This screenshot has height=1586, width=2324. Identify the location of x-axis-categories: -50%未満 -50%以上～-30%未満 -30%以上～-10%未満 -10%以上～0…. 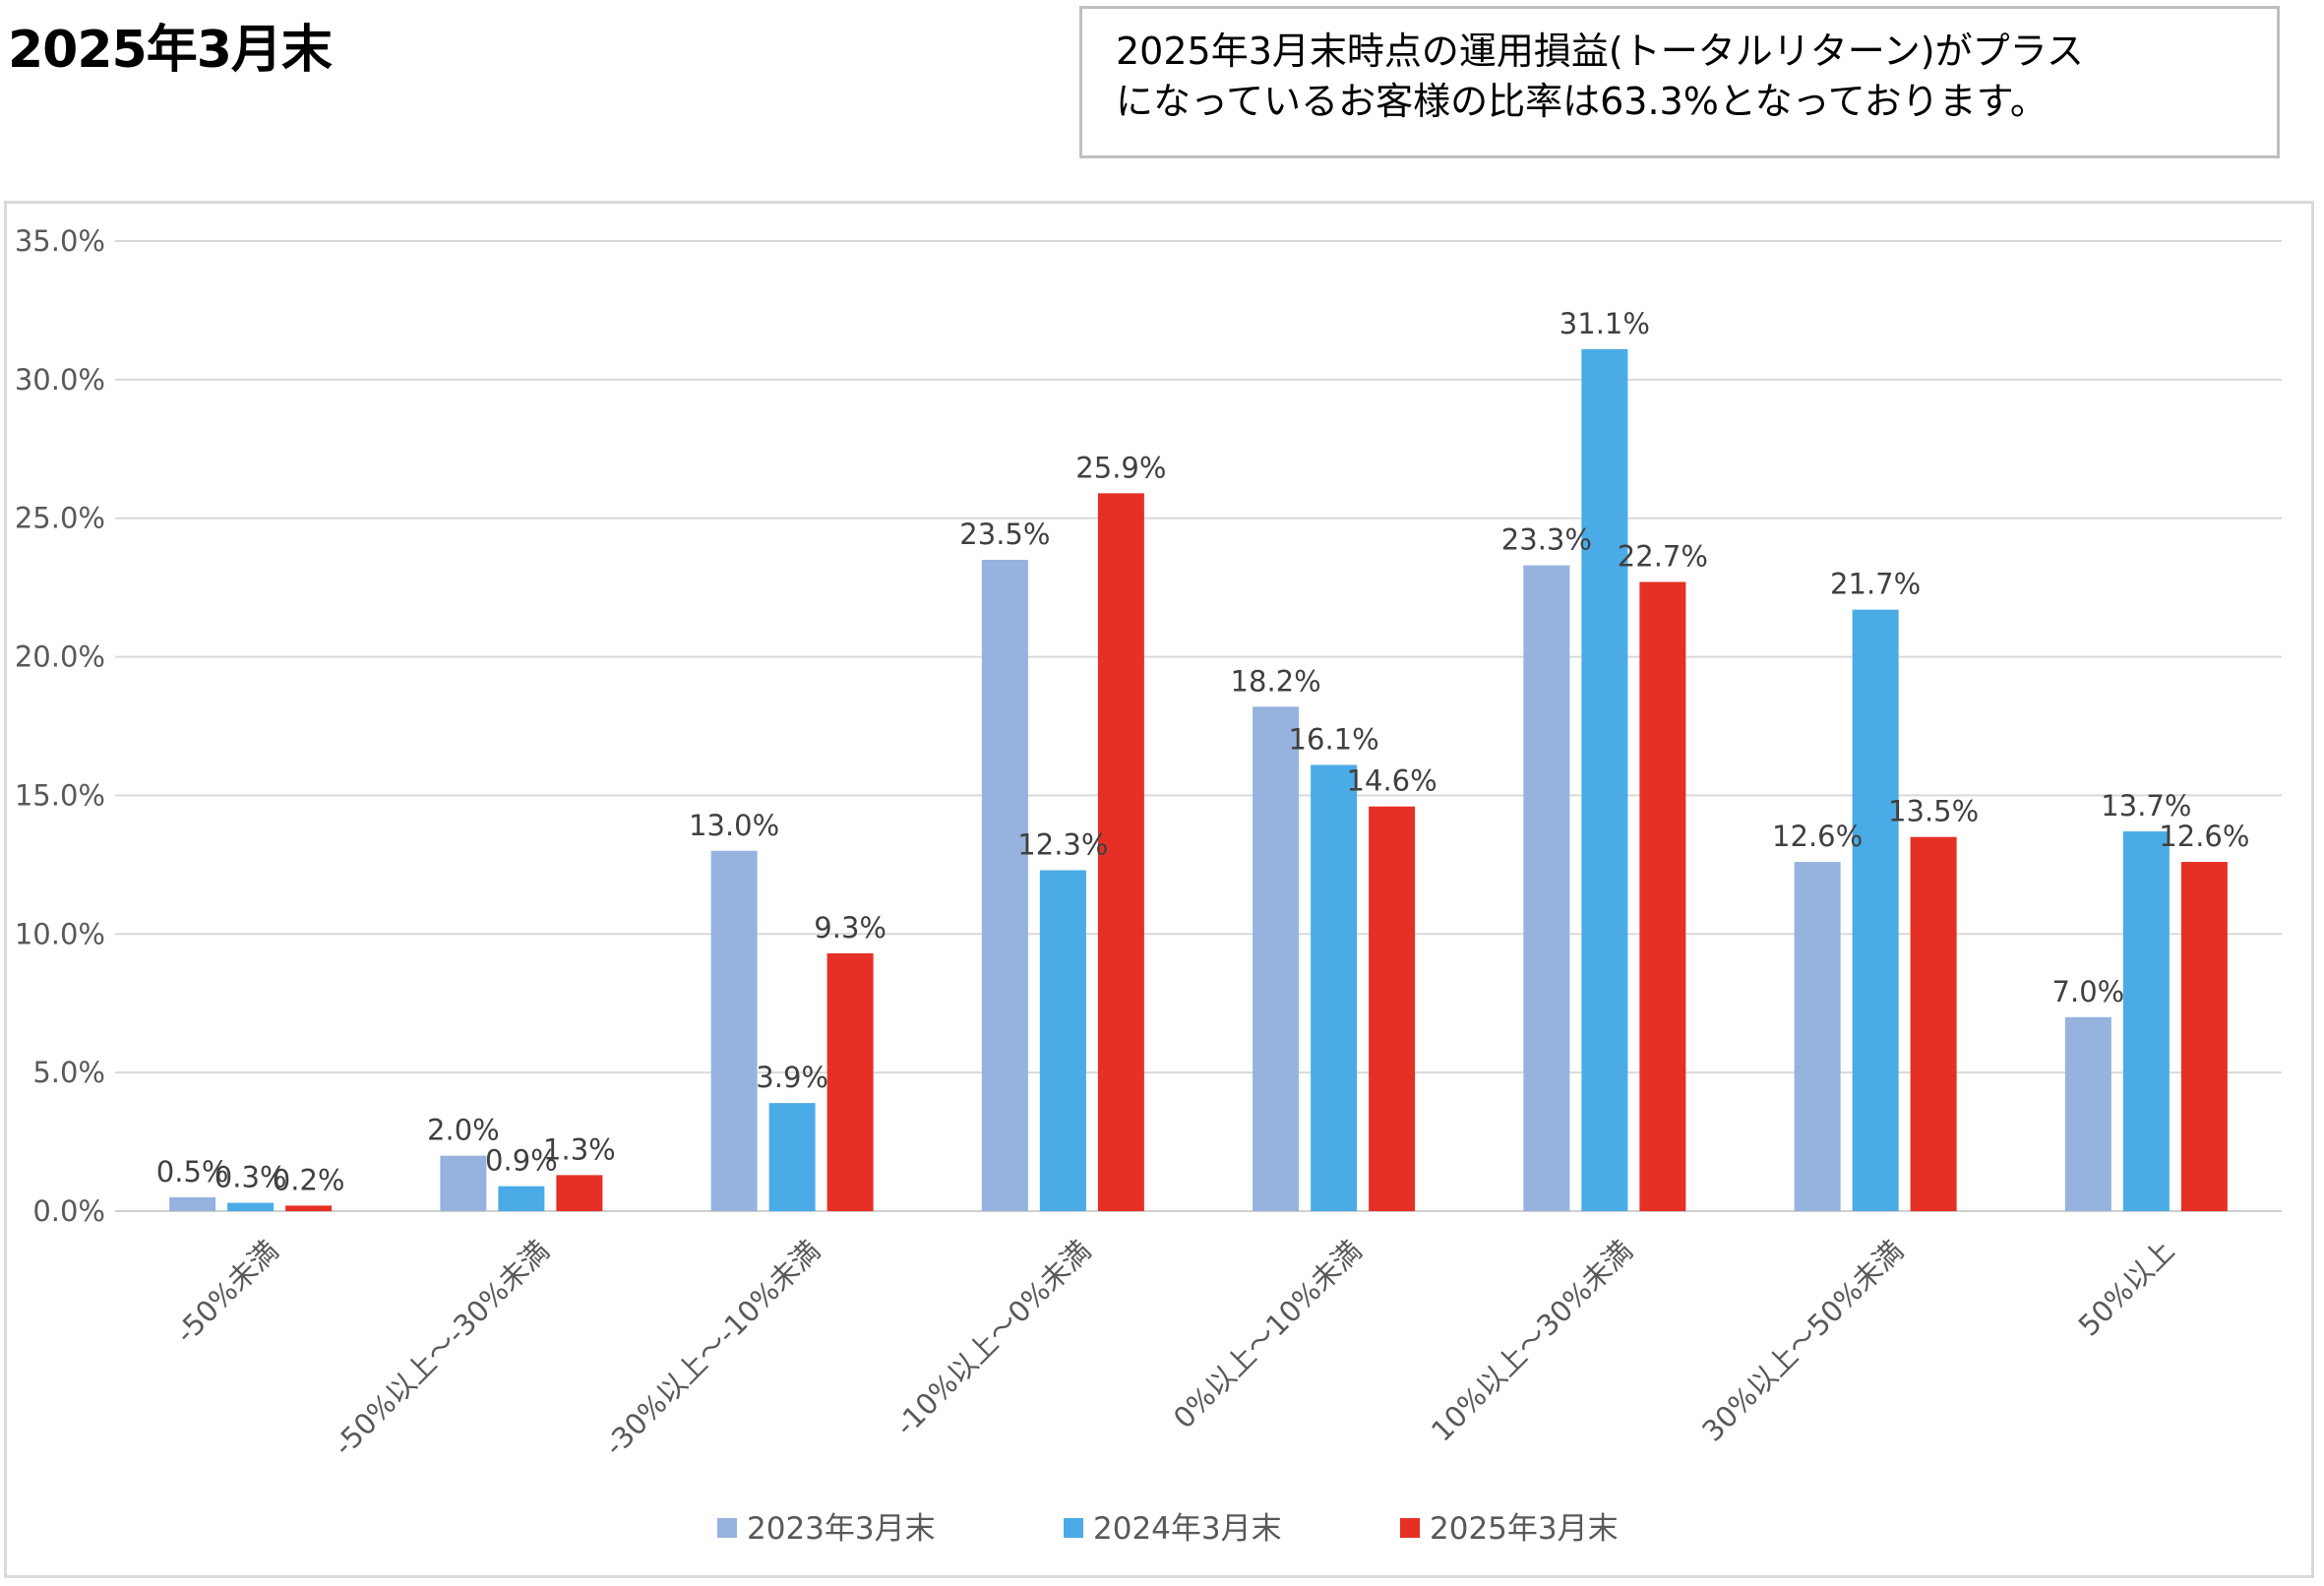
(1175, 1349).